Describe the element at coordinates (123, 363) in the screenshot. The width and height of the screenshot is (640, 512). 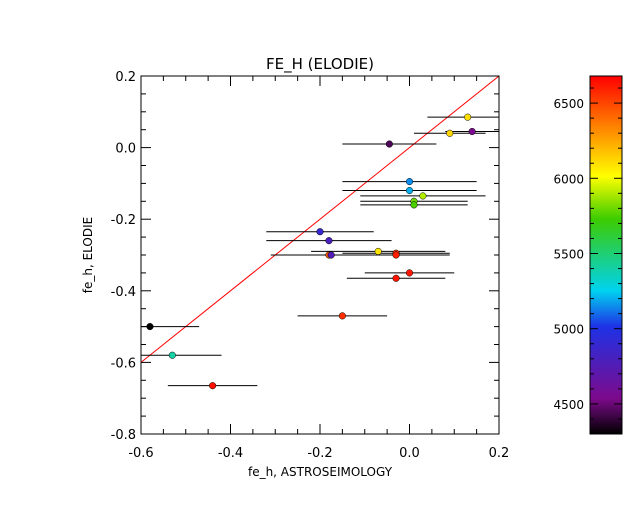
I see `y-tick-label: -0.6` at that location.